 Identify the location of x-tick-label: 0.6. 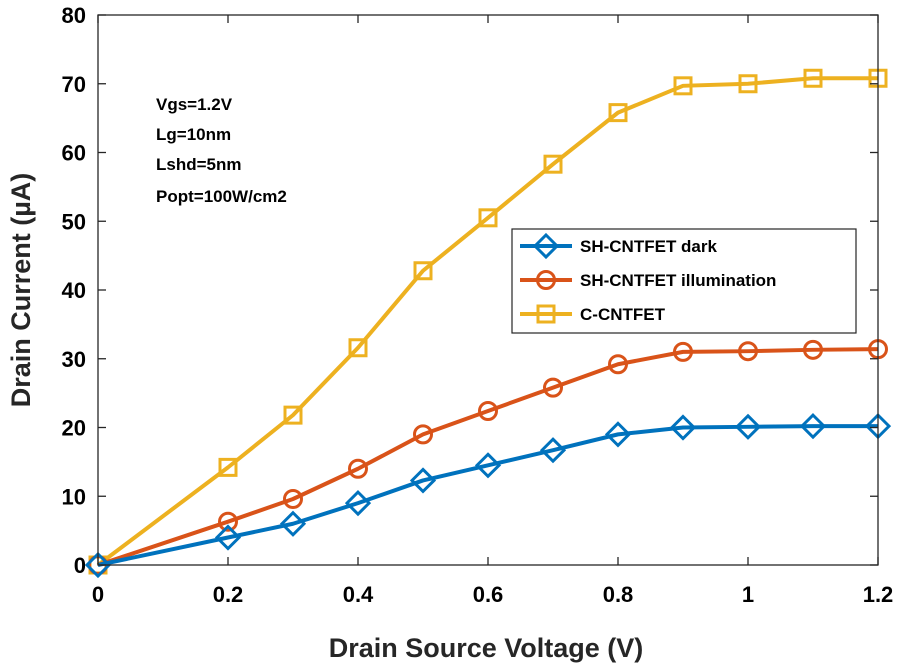
(488, 594).